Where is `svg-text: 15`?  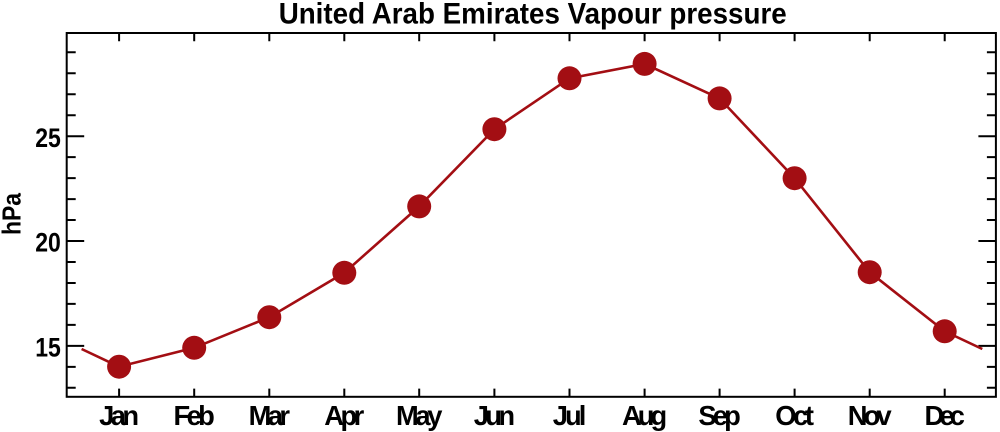
svg-text: 15 is located at coordinates (48, 347).